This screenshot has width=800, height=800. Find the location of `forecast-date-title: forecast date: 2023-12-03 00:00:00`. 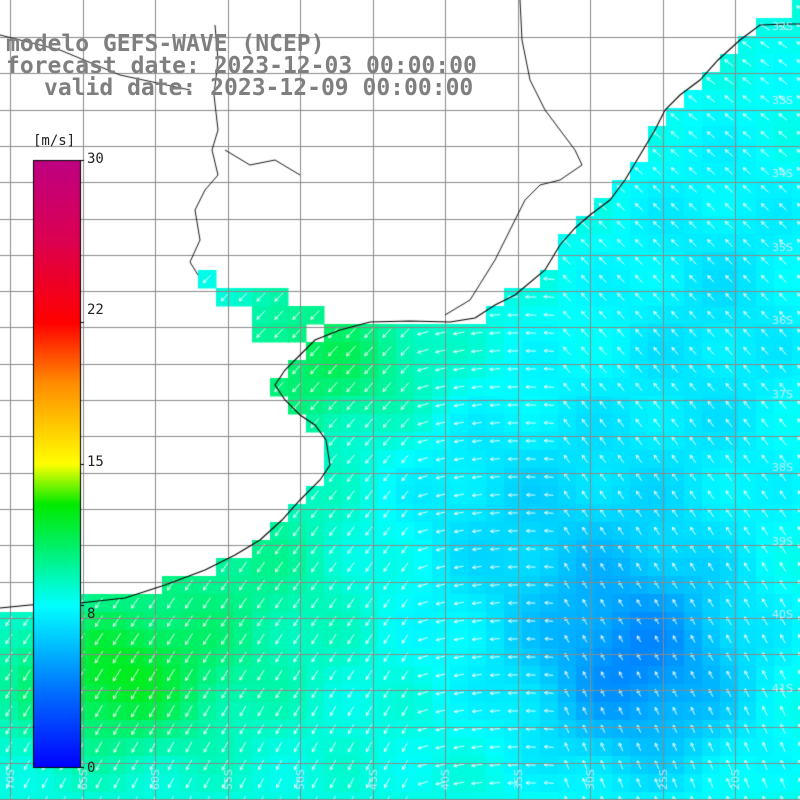

forecast-date-title: forecast date: 2023-12-03 00:00:00 is located at coordinates (241, 66).